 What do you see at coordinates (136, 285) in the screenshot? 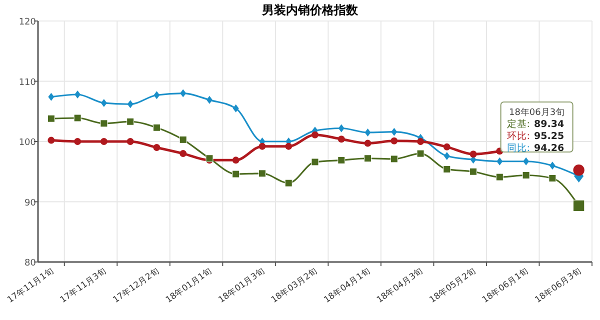
I see `x-tick-label: 17年12月2旬` at bounding box center [136, 285].